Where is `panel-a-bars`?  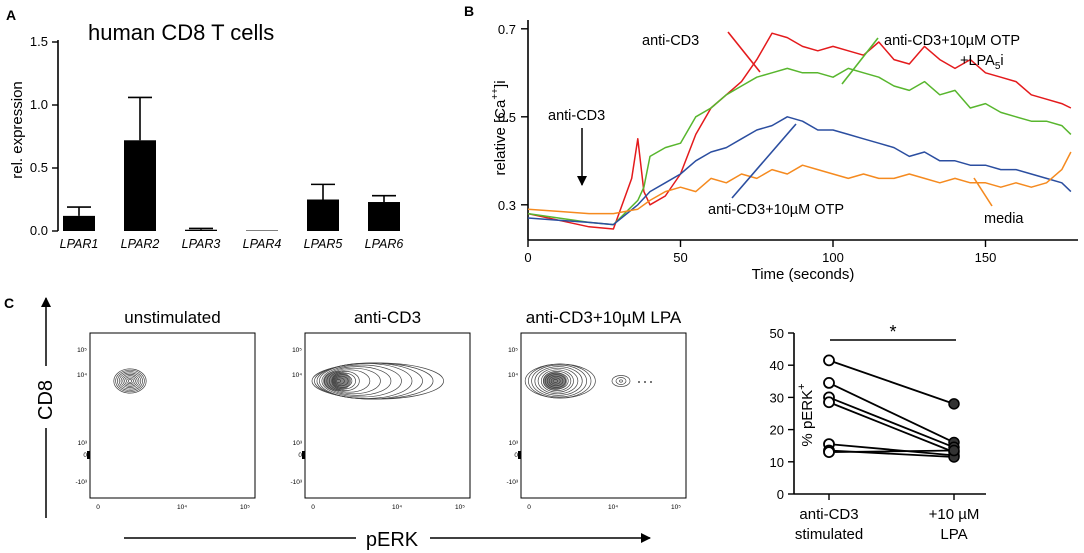 panel-a-bars is located at coordinates (231, 163).